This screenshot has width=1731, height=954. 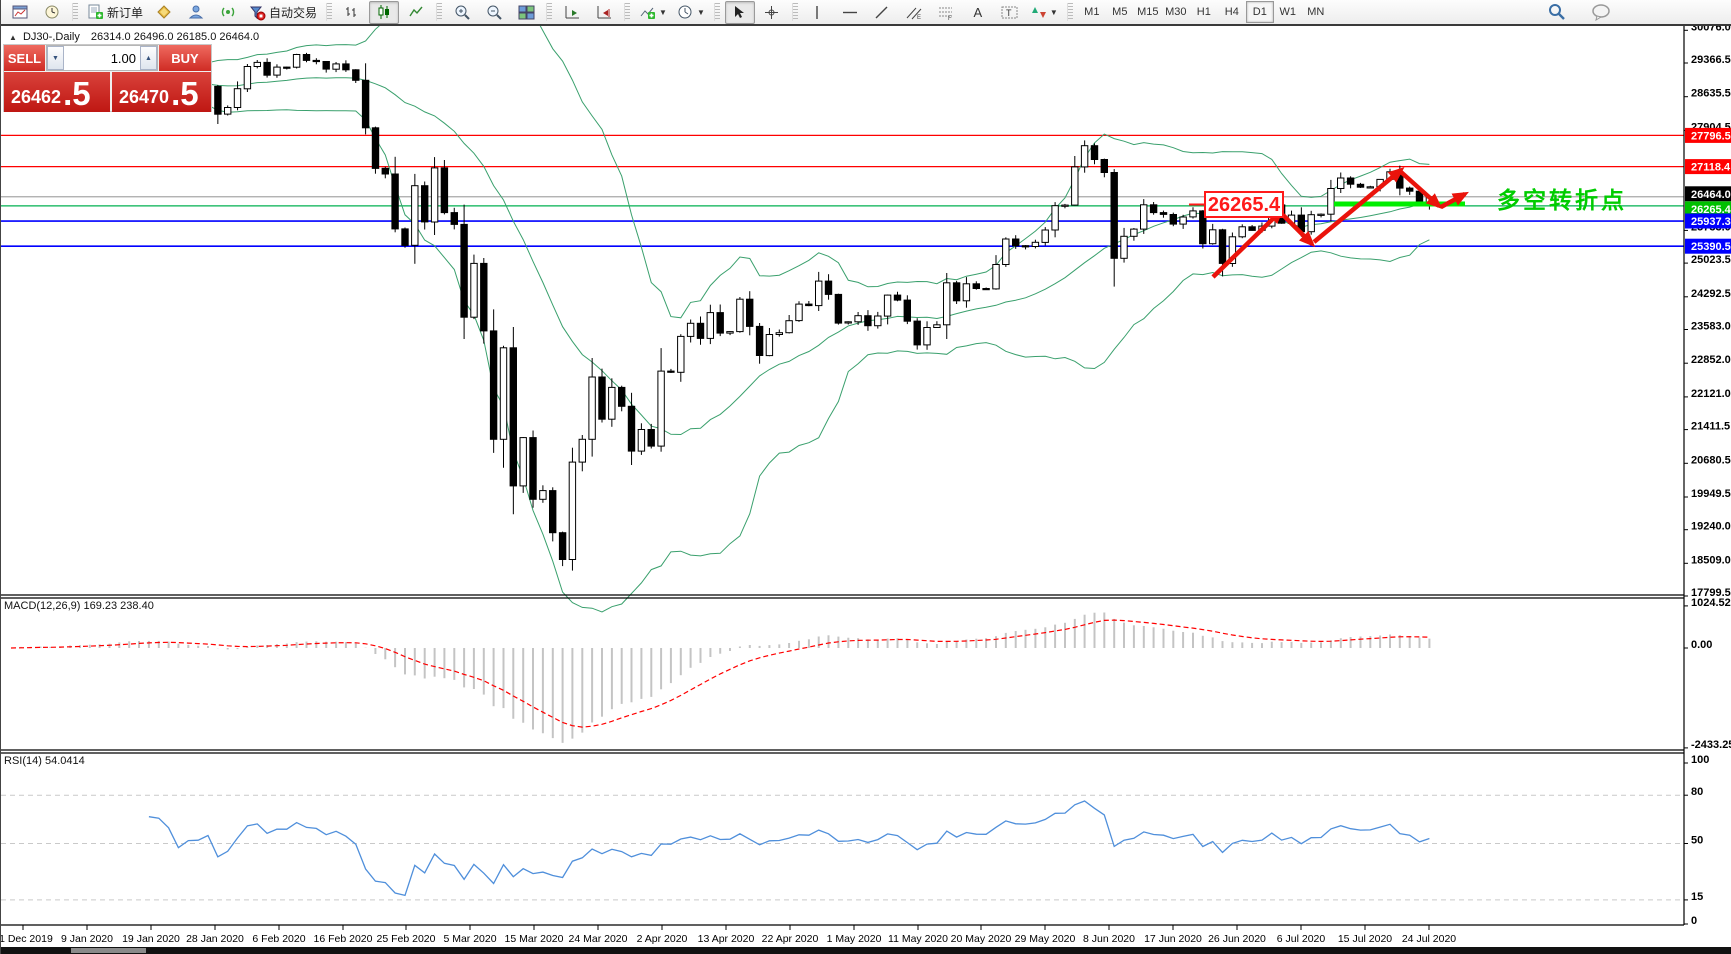 I want to click on zoom-out-button, so click(x=494, y=12).